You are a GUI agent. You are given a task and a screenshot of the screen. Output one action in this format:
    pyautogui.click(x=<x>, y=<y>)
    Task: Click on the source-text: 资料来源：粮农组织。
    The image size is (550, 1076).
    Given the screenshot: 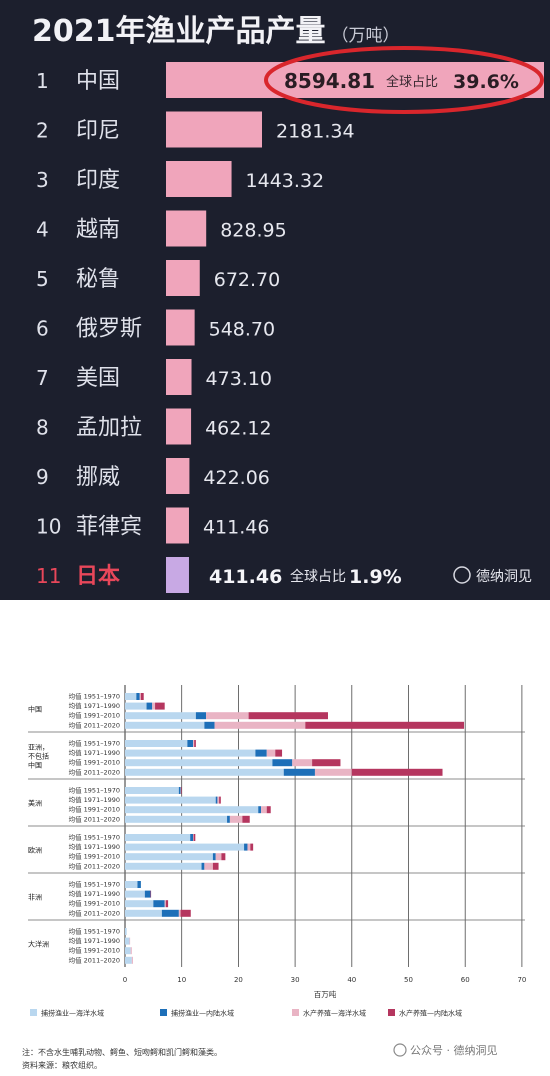 What is the action you would take?
    pyautogui.click(x=62, y=1065)
    